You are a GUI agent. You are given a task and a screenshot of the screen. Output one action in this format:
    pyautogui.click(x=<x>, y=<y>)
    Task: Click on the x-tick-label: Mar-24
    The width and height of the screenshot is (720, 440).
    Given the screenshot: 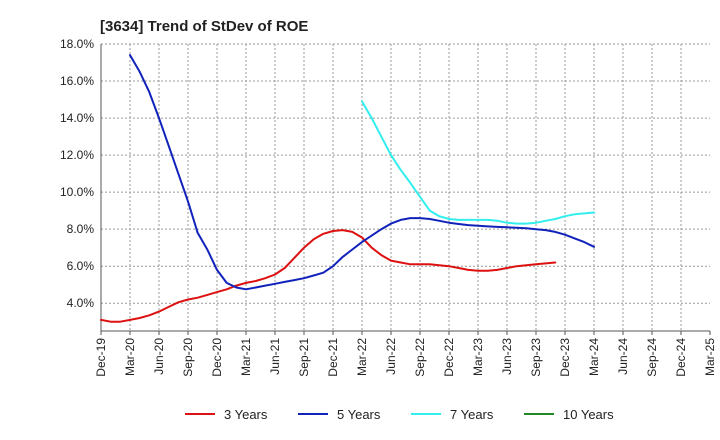 What is the action you would take?
    pyautogui.click(x=594, y=357)
    